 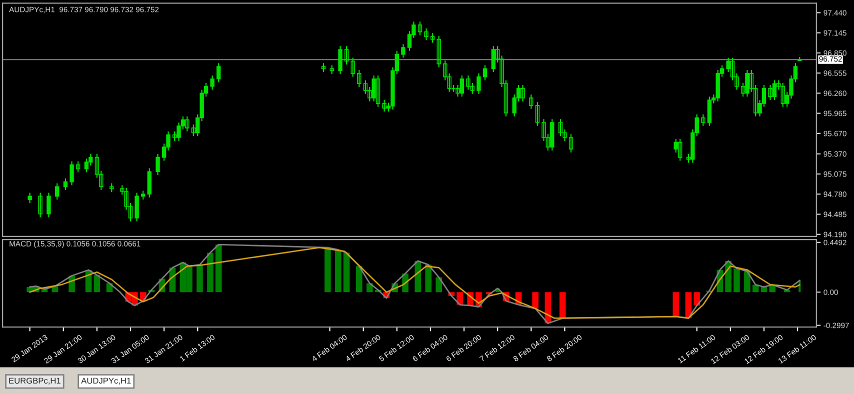 I want to click on text: EURGBPc,H1, so click(x=34, y=381).